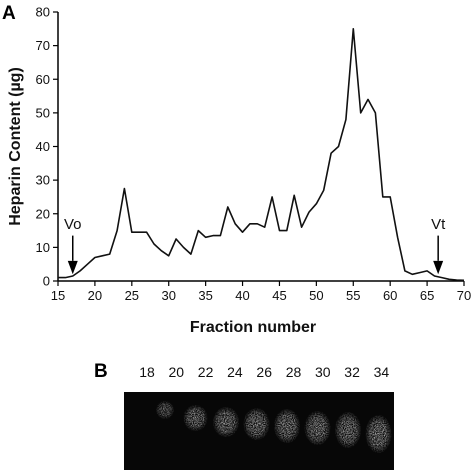 Image resolution: width=474 pixels, height=474 pixels. Describe the element at coordinates (43, 79) in the screenshot. I see `y-tick-label: 60` at that location.